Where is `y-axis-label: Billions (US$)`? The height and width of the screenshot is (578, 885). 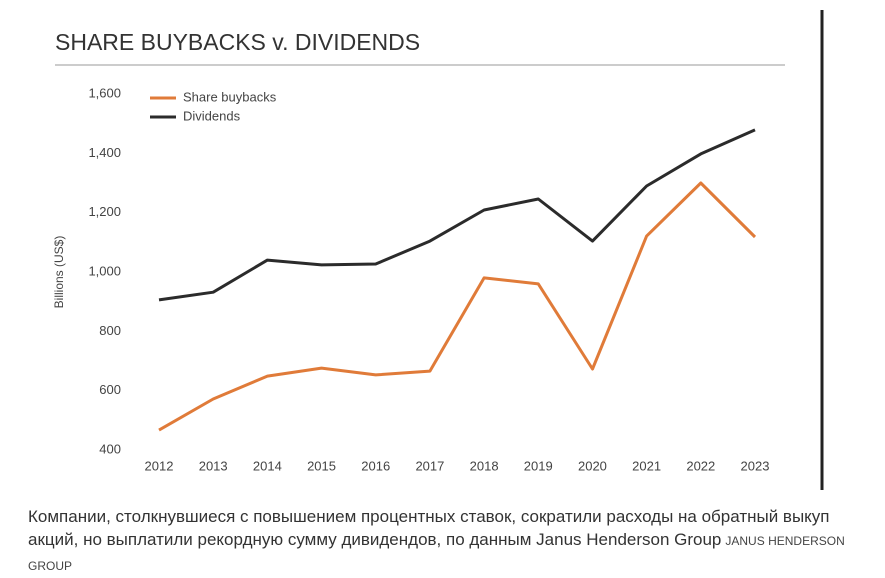
y-axis-label: Billions (US$) is located at coordinates (59, 272).